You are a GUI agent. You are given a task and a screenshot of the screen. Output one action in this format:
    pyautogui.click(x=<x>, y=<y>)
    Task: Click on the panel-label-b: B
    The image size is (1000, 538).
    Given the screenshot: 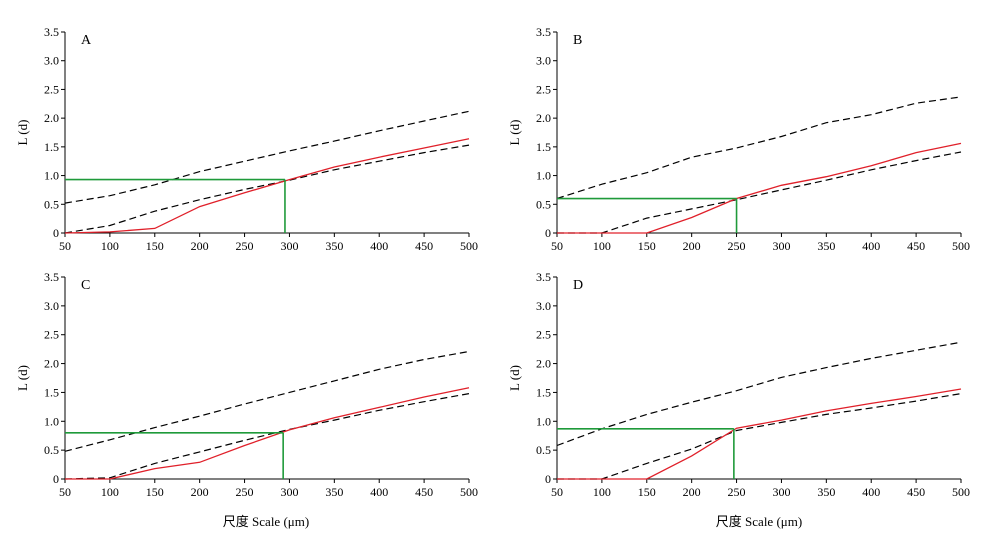 What is the action you would take?
    pyautogui.click(x=577, y=40)
    